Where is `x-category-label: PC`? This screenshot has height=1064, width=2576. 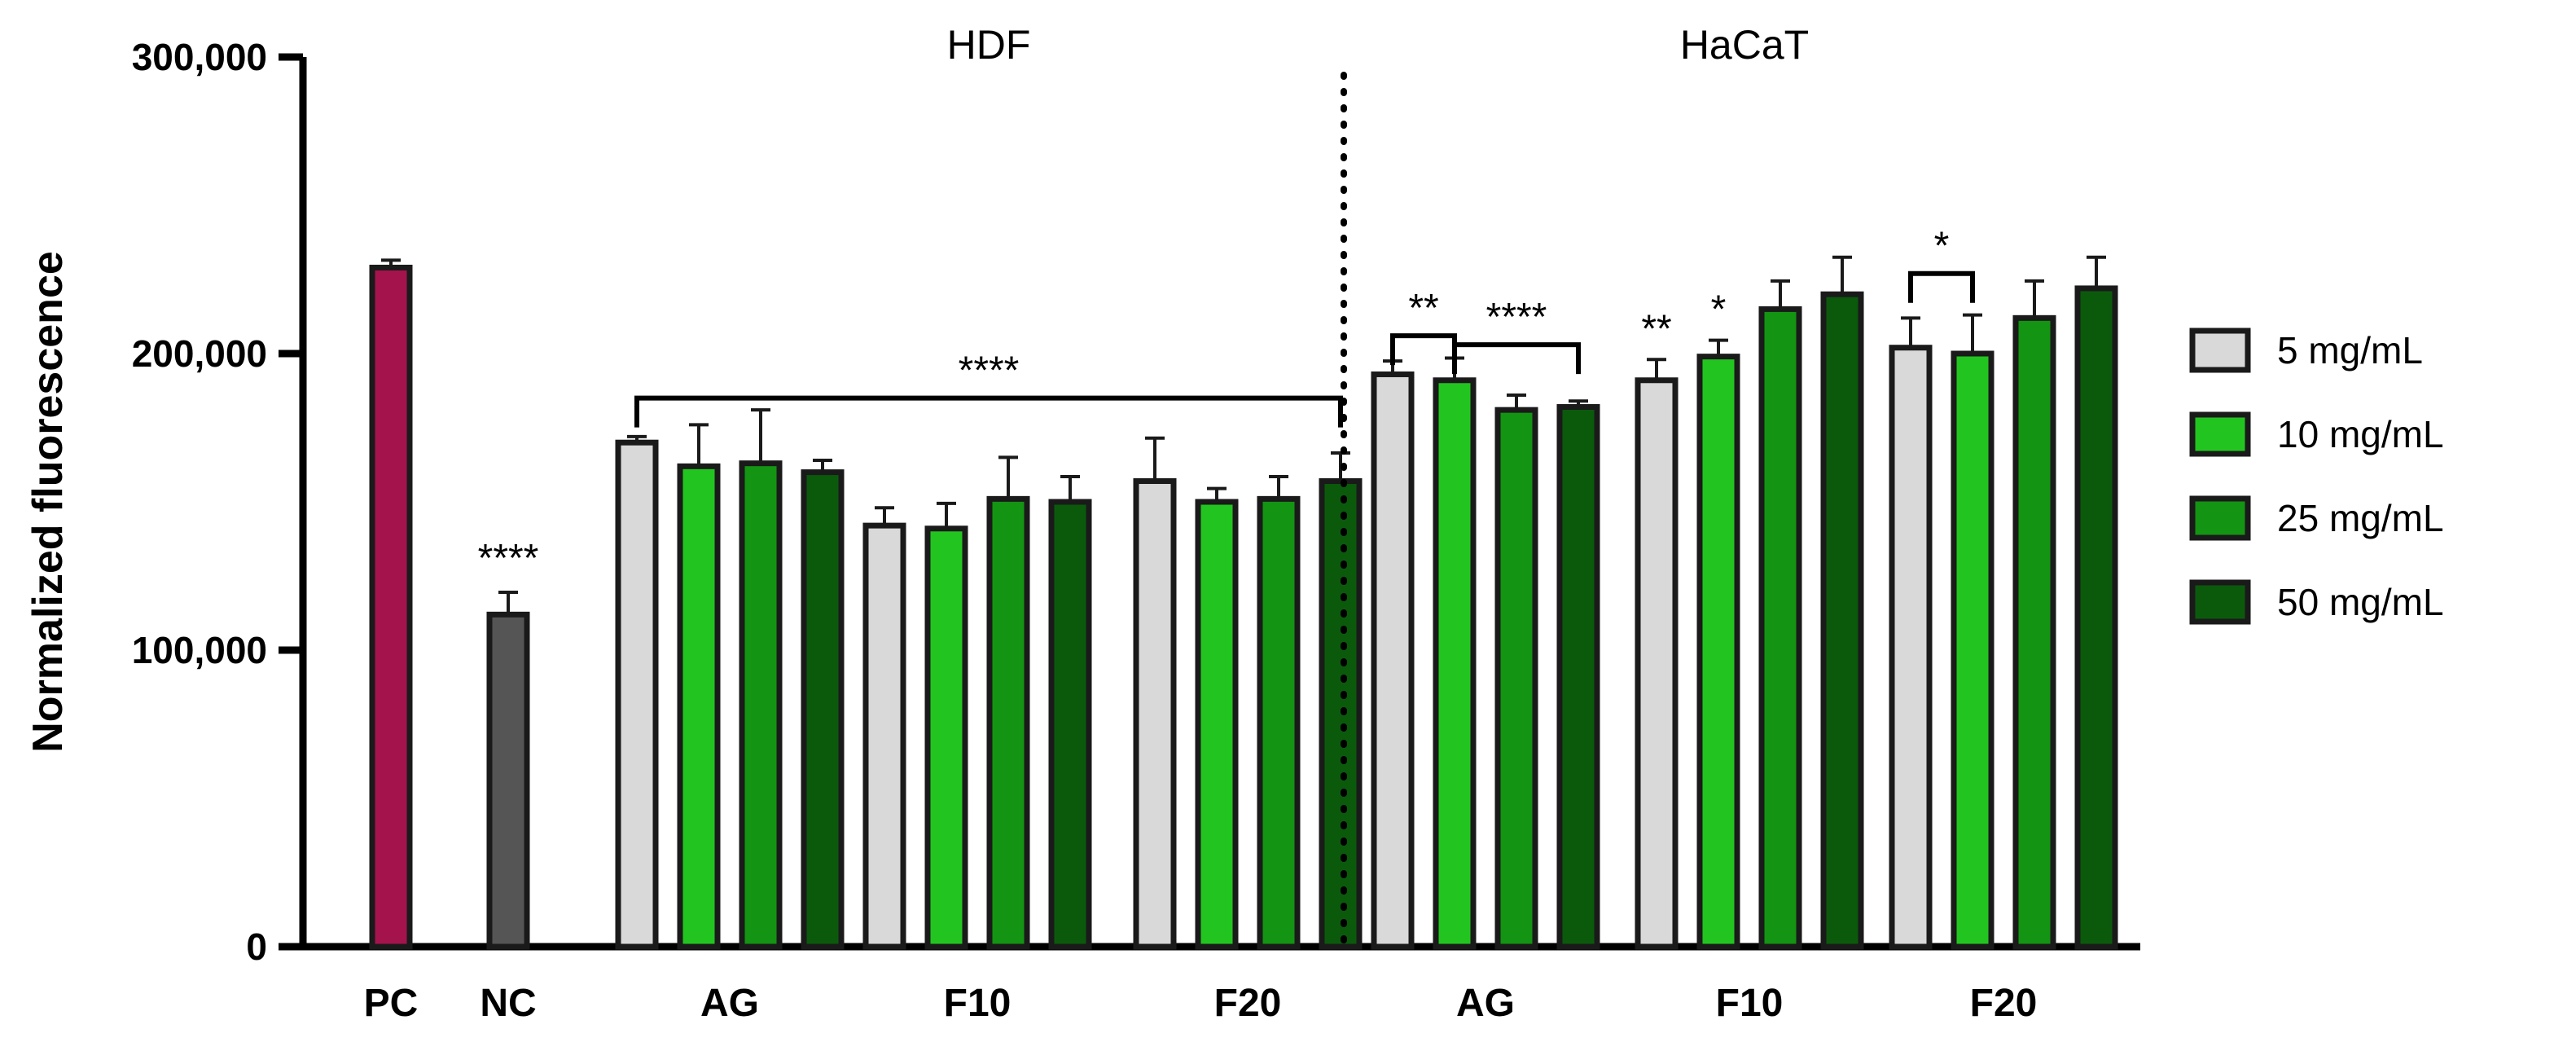
x-category-label: PC is located at coordinates (391, 1004).